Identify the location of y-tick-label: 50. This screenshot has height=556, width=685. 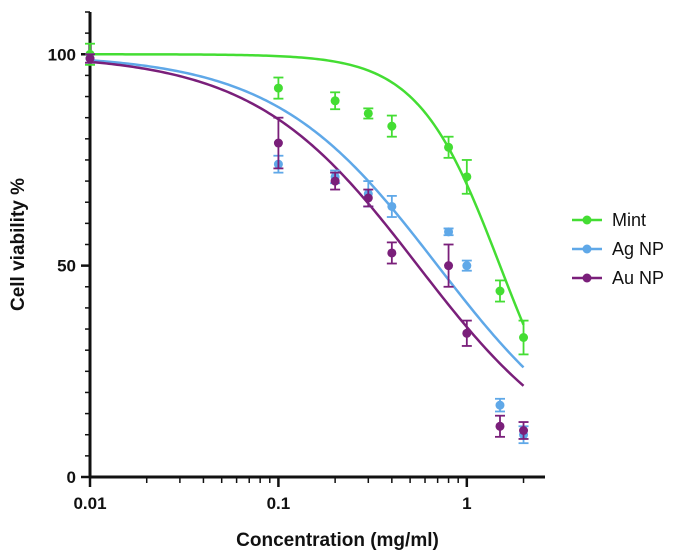
(66, 266).